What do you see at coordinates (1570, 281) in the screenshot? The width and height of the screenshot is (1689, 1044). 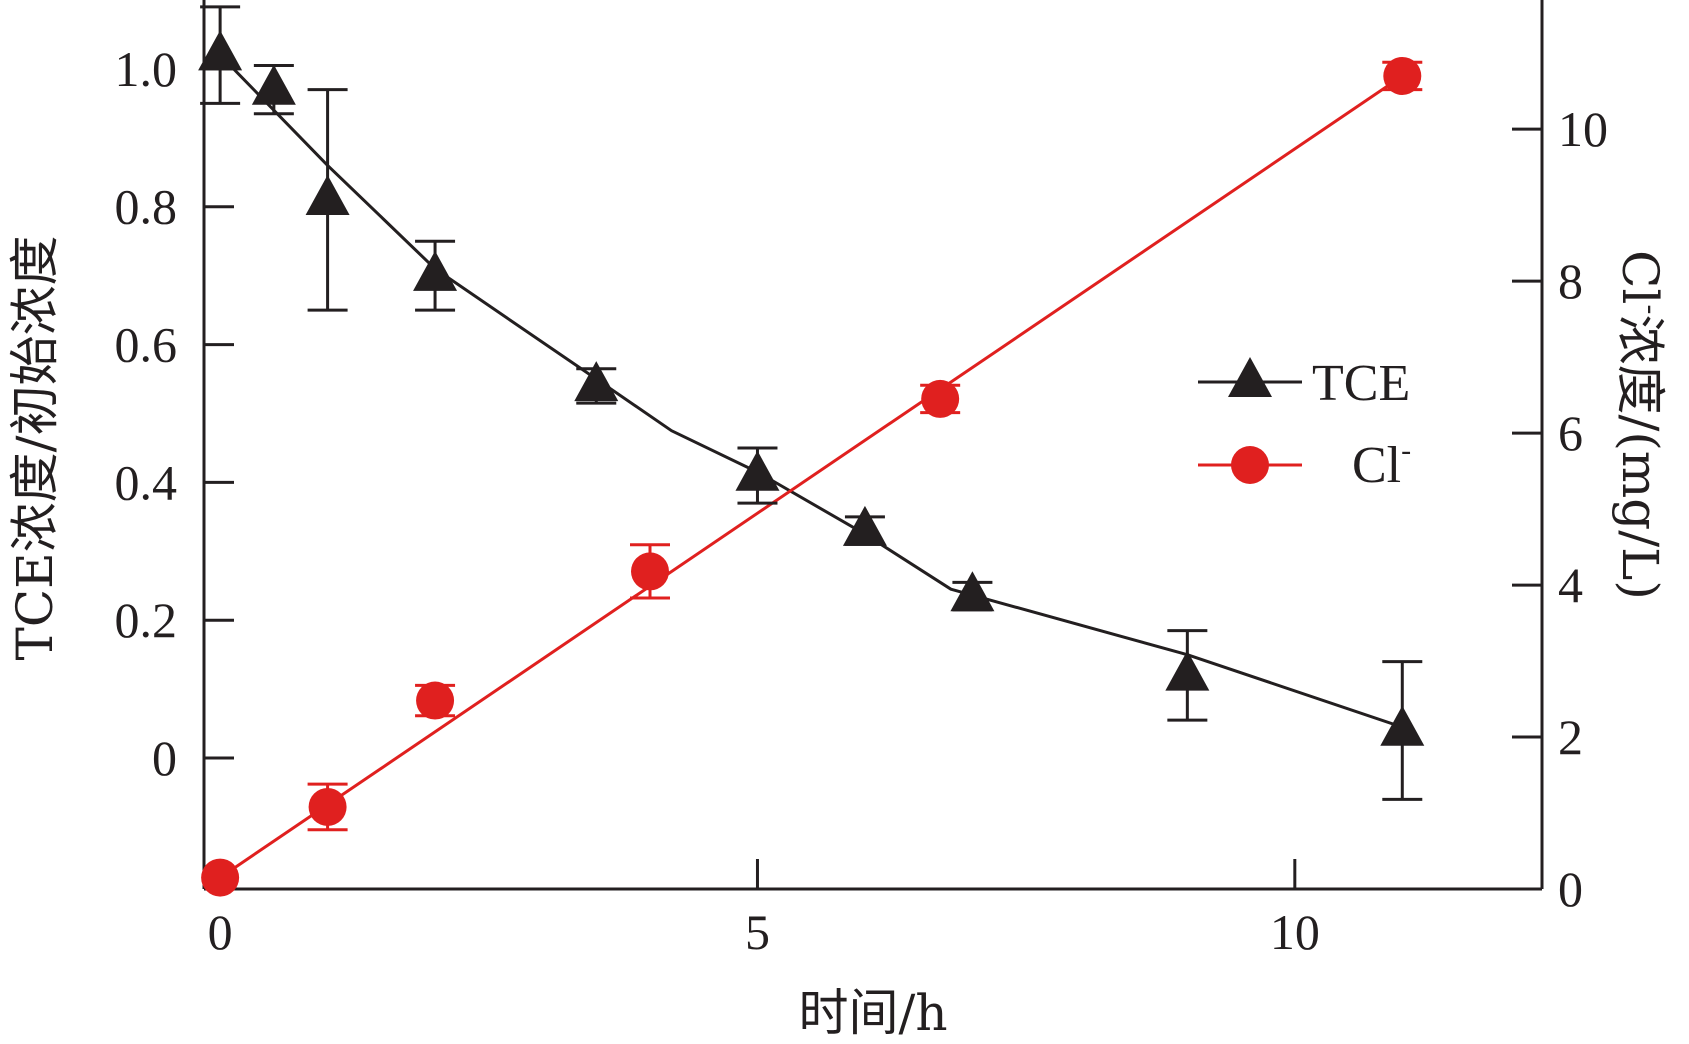 I see `y-right-tick-label: 8` at bounding box center [1570, 281].